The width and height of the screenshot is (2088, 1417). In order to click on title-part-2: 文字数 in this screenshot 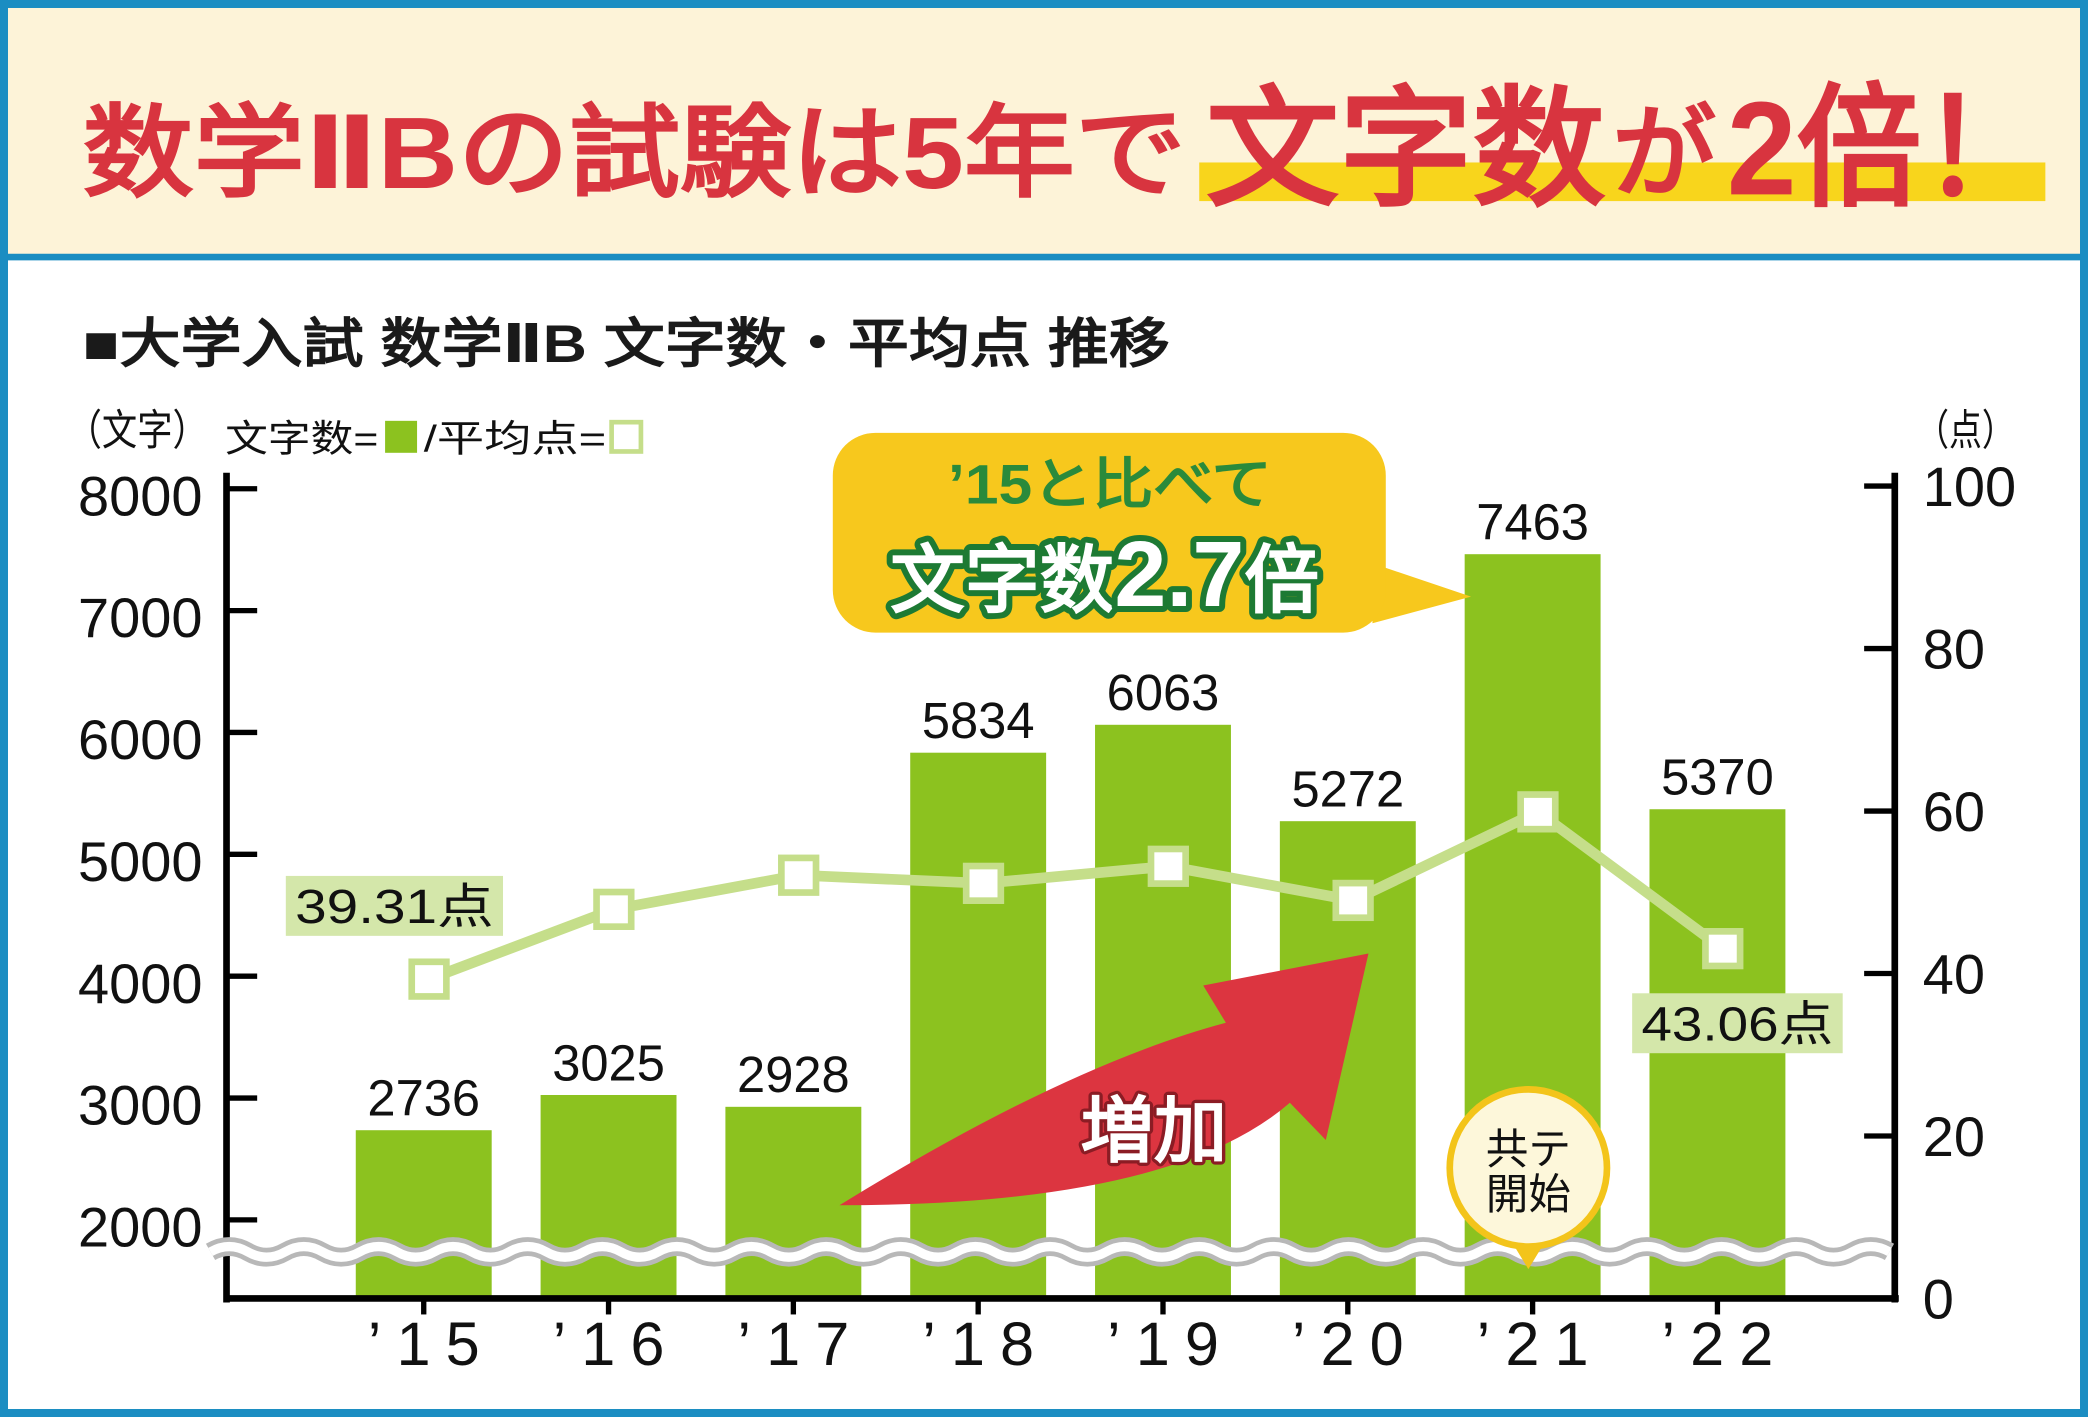, I will do `click(1406, 149)`.